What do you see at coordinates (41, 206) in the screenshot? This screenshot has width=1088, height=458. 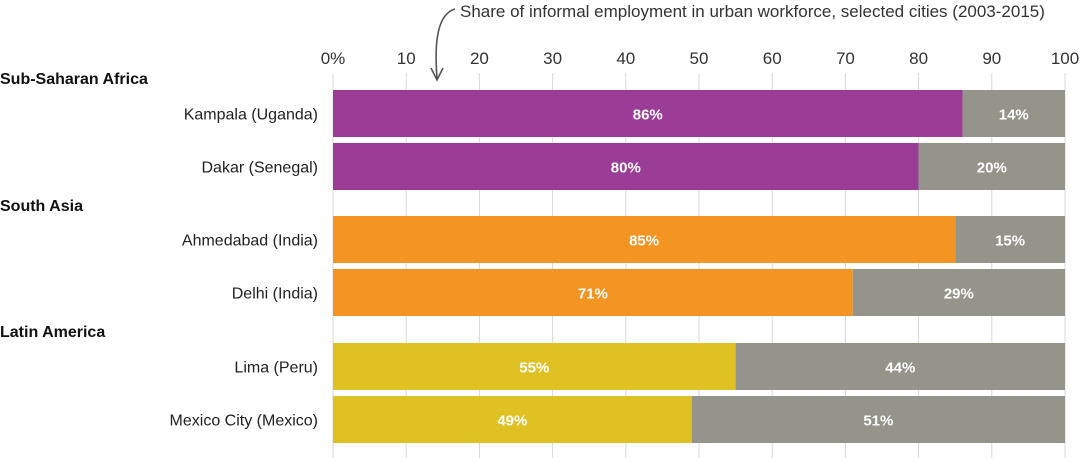 I see `group-label: South Asia` at bounding box center [41, 206].